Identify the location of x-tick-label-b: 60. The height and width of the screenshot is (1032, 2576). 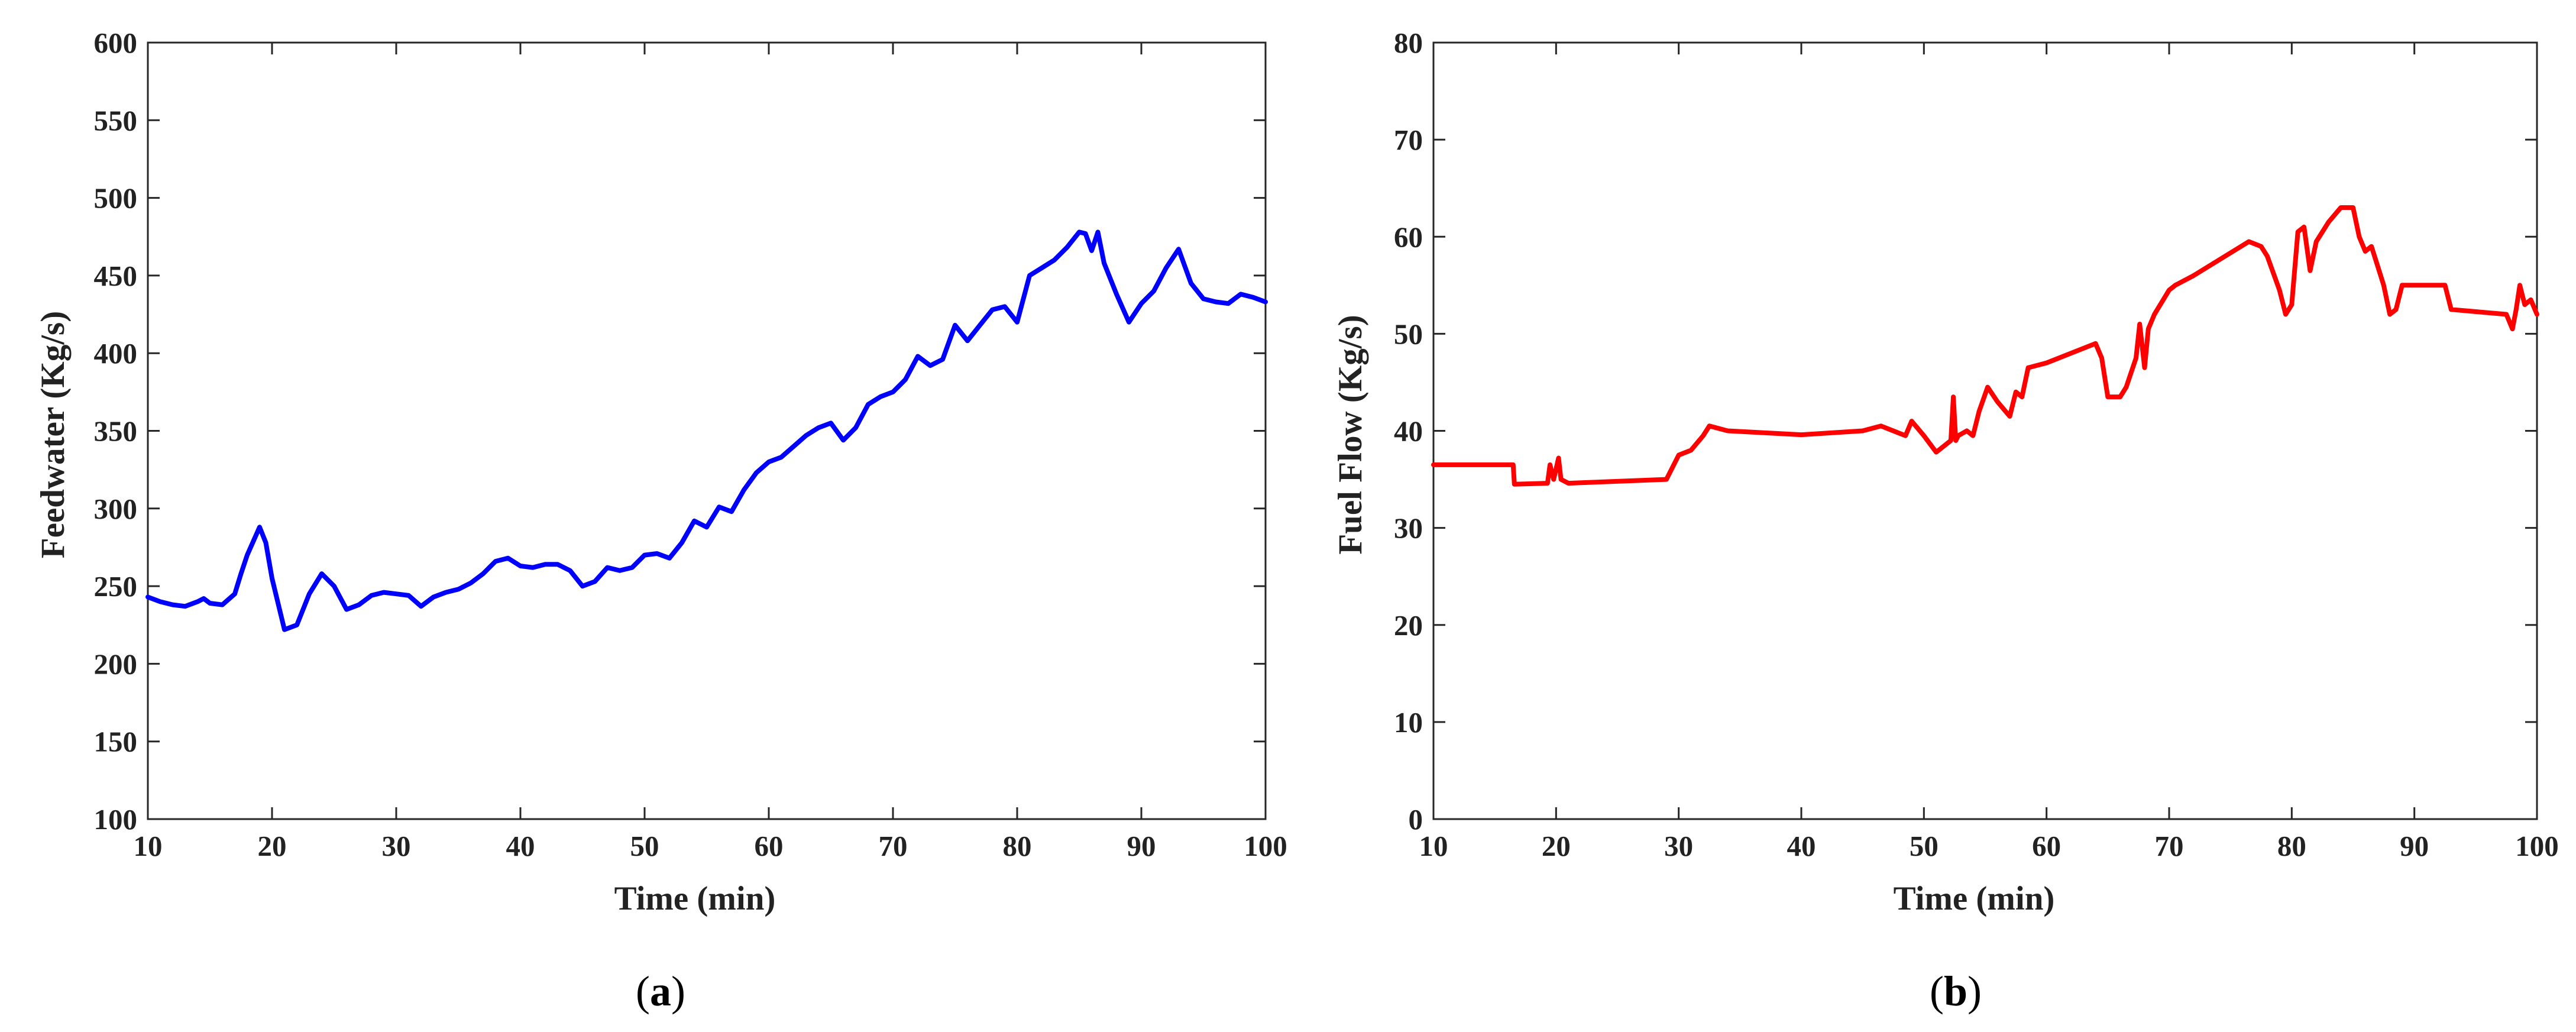
(2047, 846).